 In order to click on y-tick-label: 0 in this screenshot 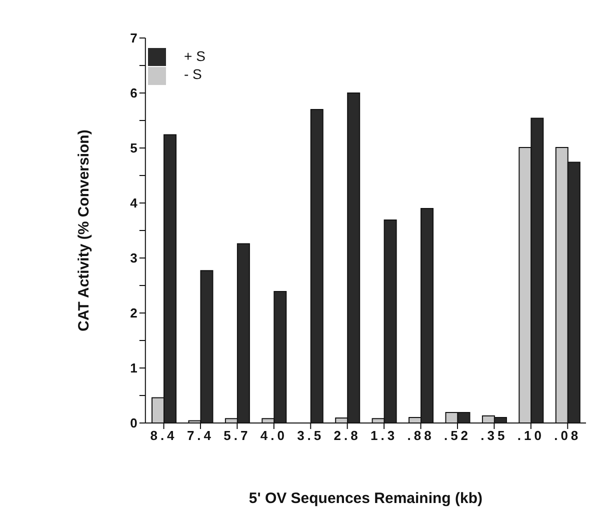, I will do `click(134, 423)`.